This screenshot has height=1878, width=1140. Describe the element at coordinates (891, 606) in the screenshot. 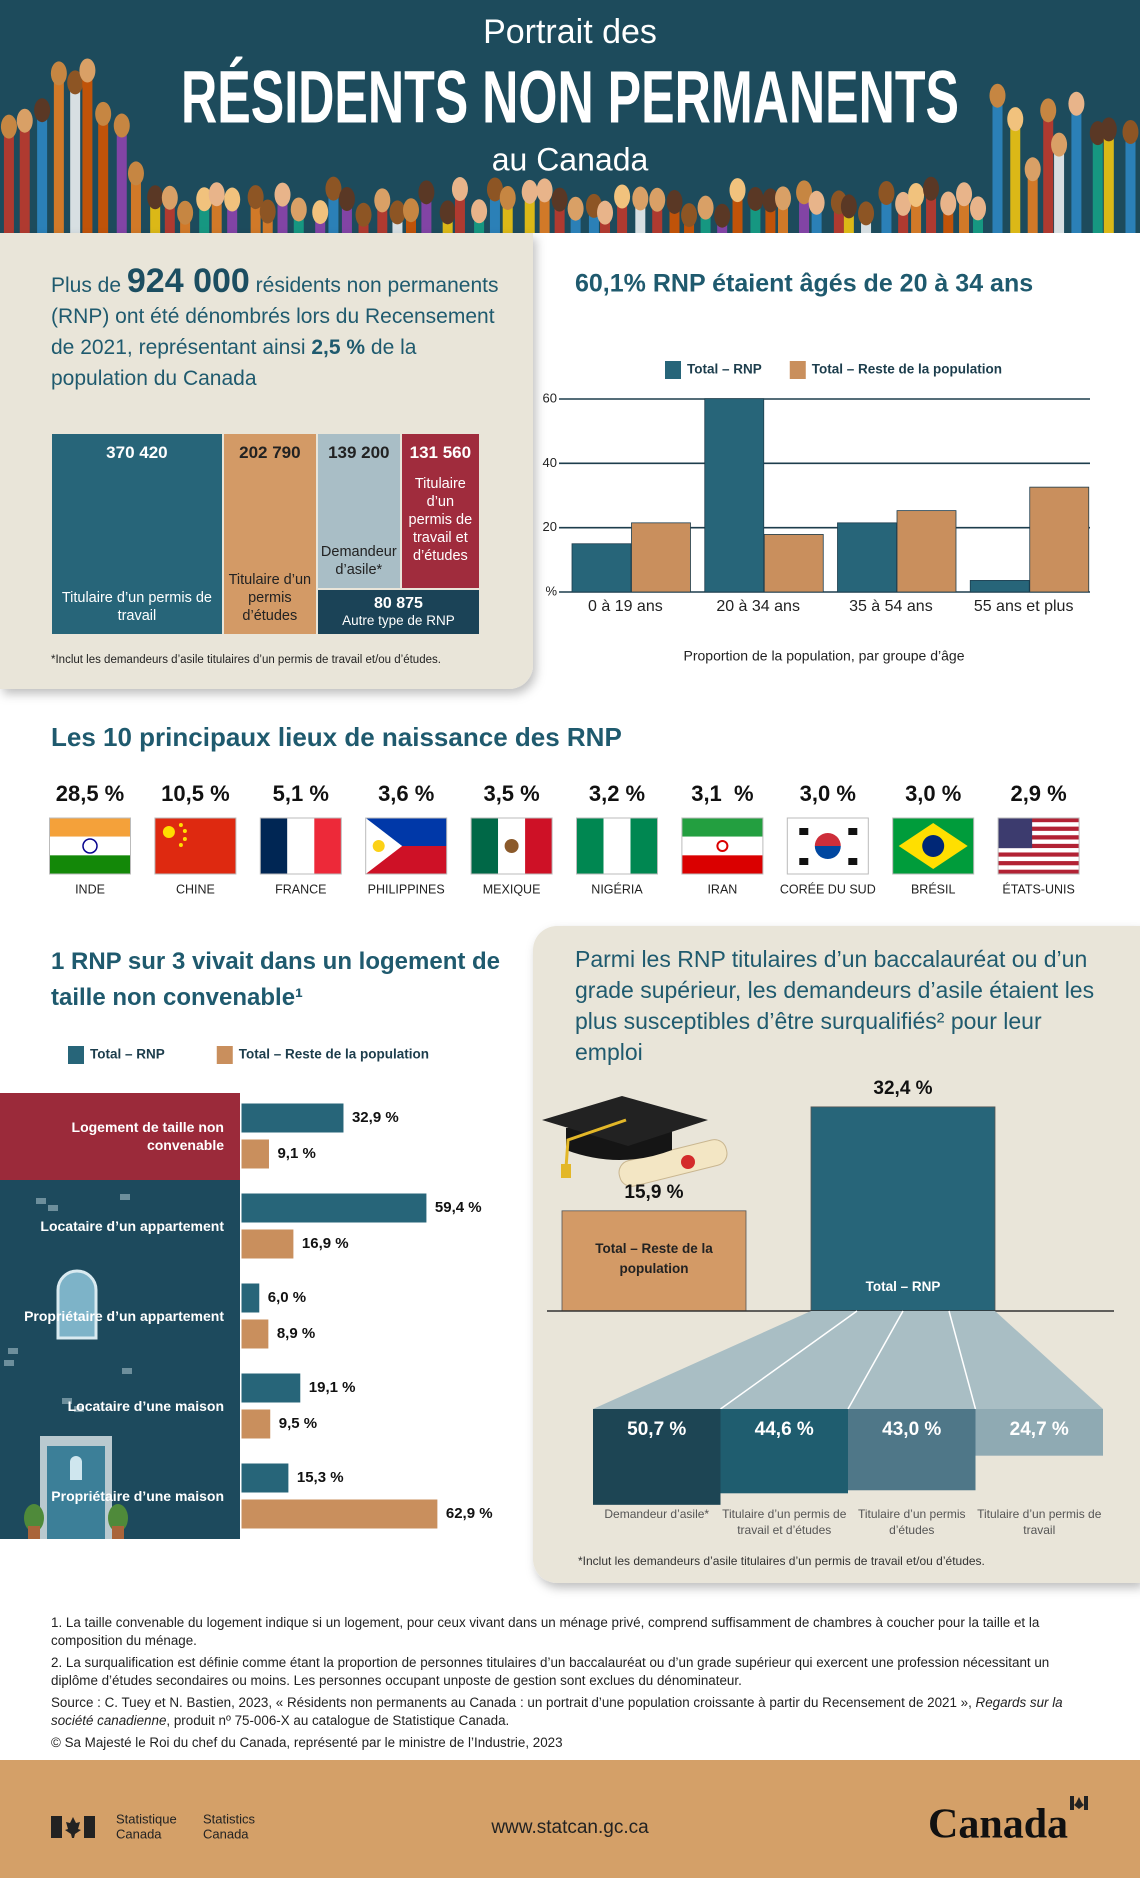

I see `x-tick-label: 35 à 54 ans` at that location.